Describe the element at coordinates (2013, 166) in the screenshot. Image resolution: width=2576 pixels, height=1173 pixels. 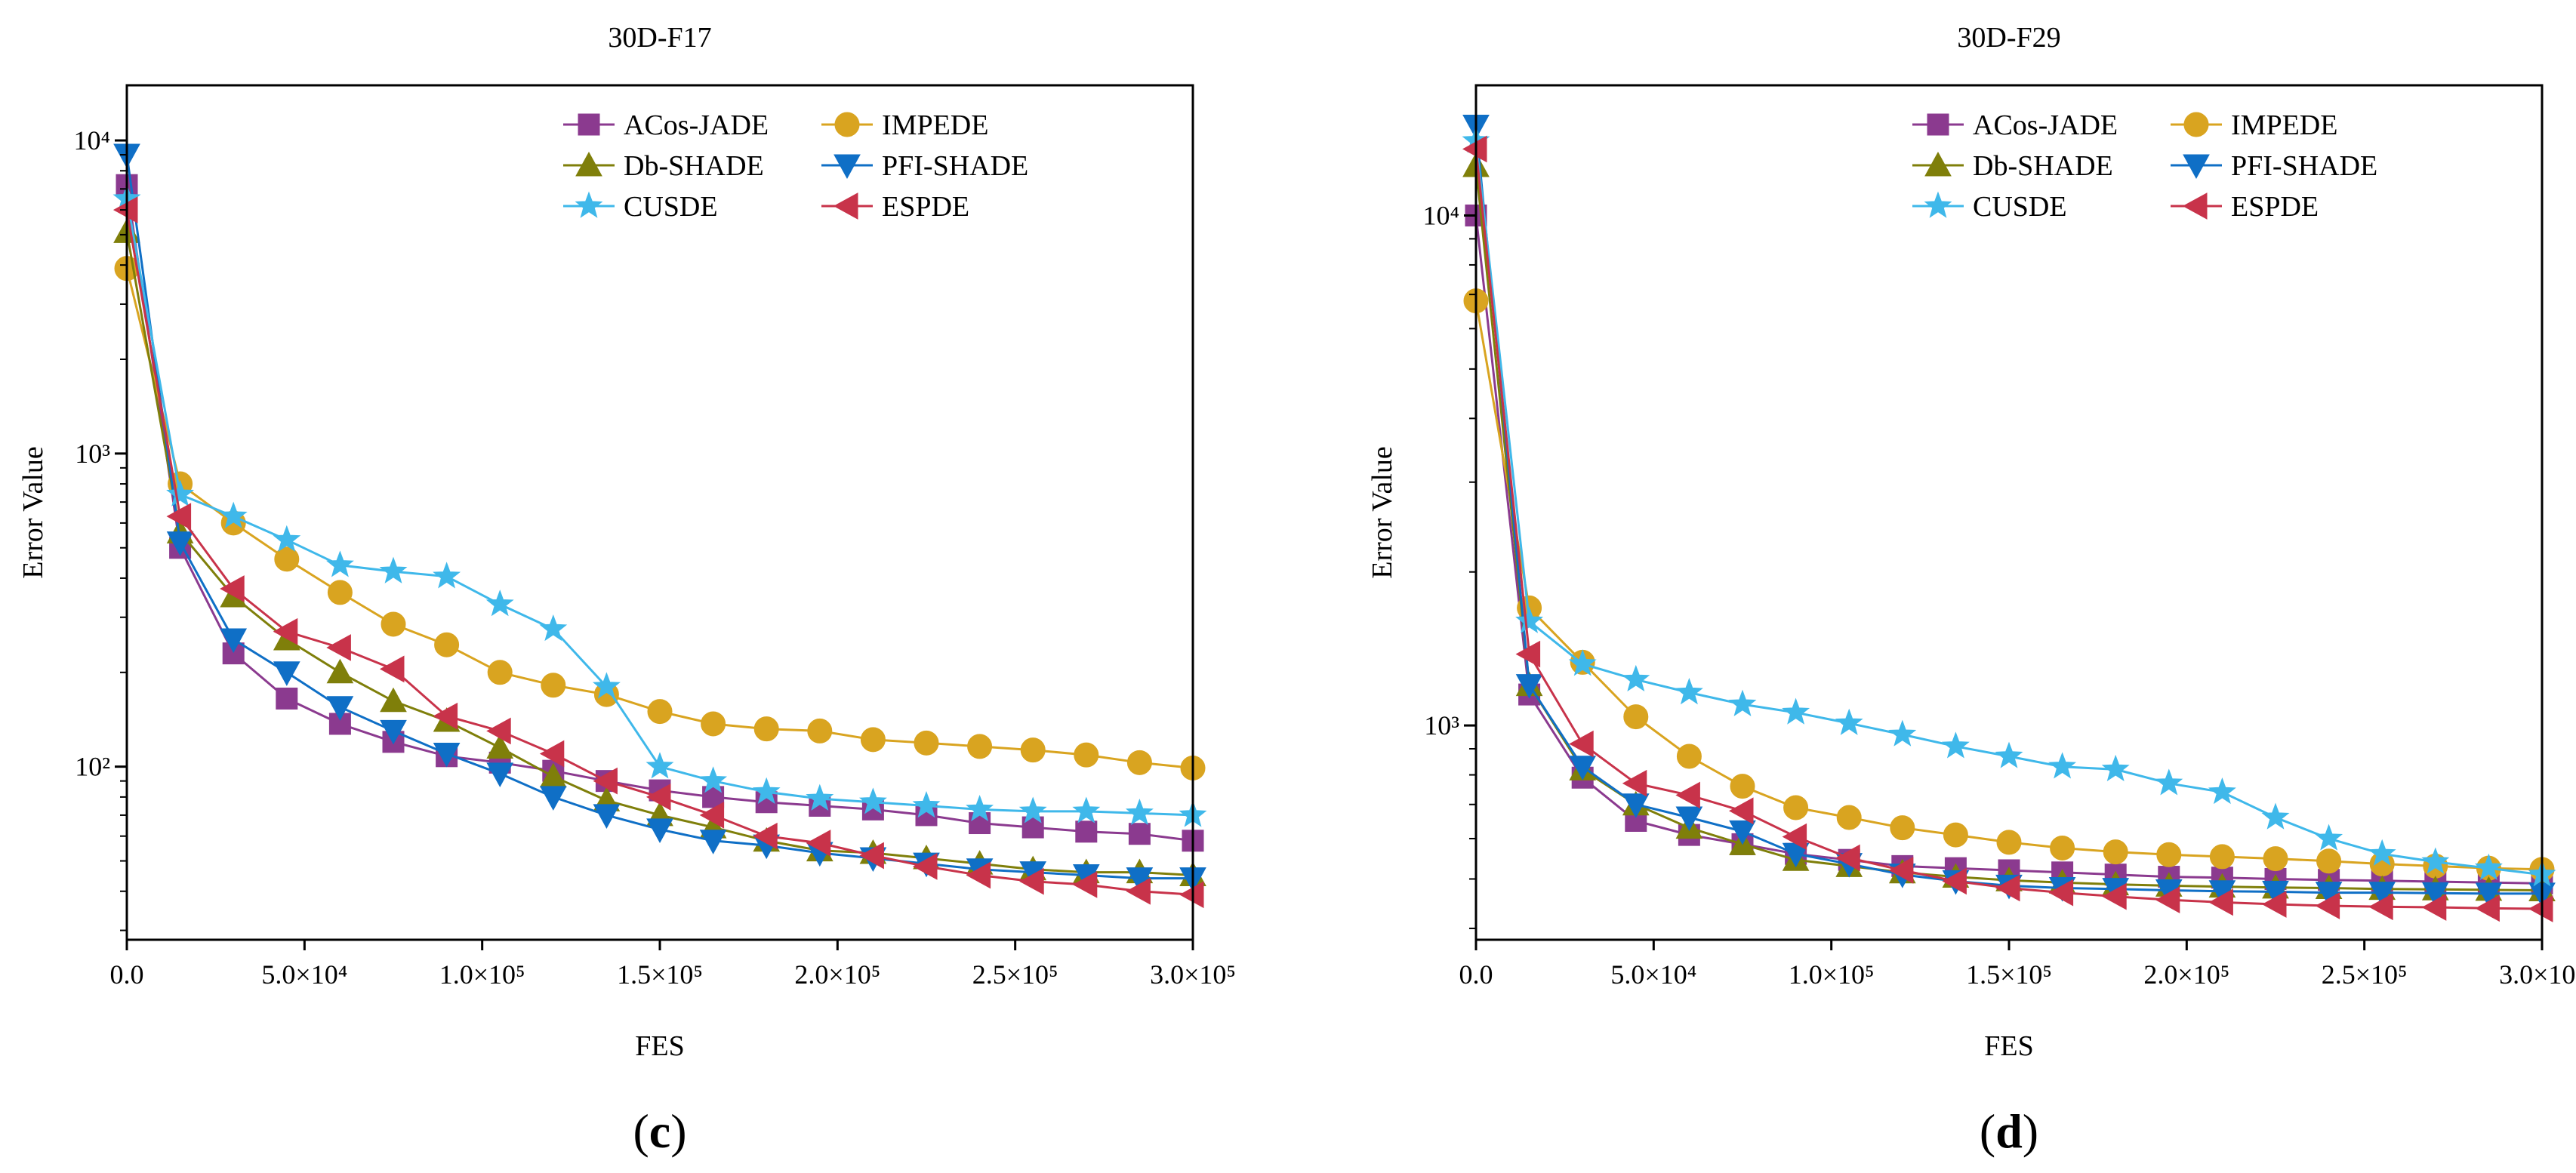
I see `legend-item-db-shade: Db-SHADE` at that location.